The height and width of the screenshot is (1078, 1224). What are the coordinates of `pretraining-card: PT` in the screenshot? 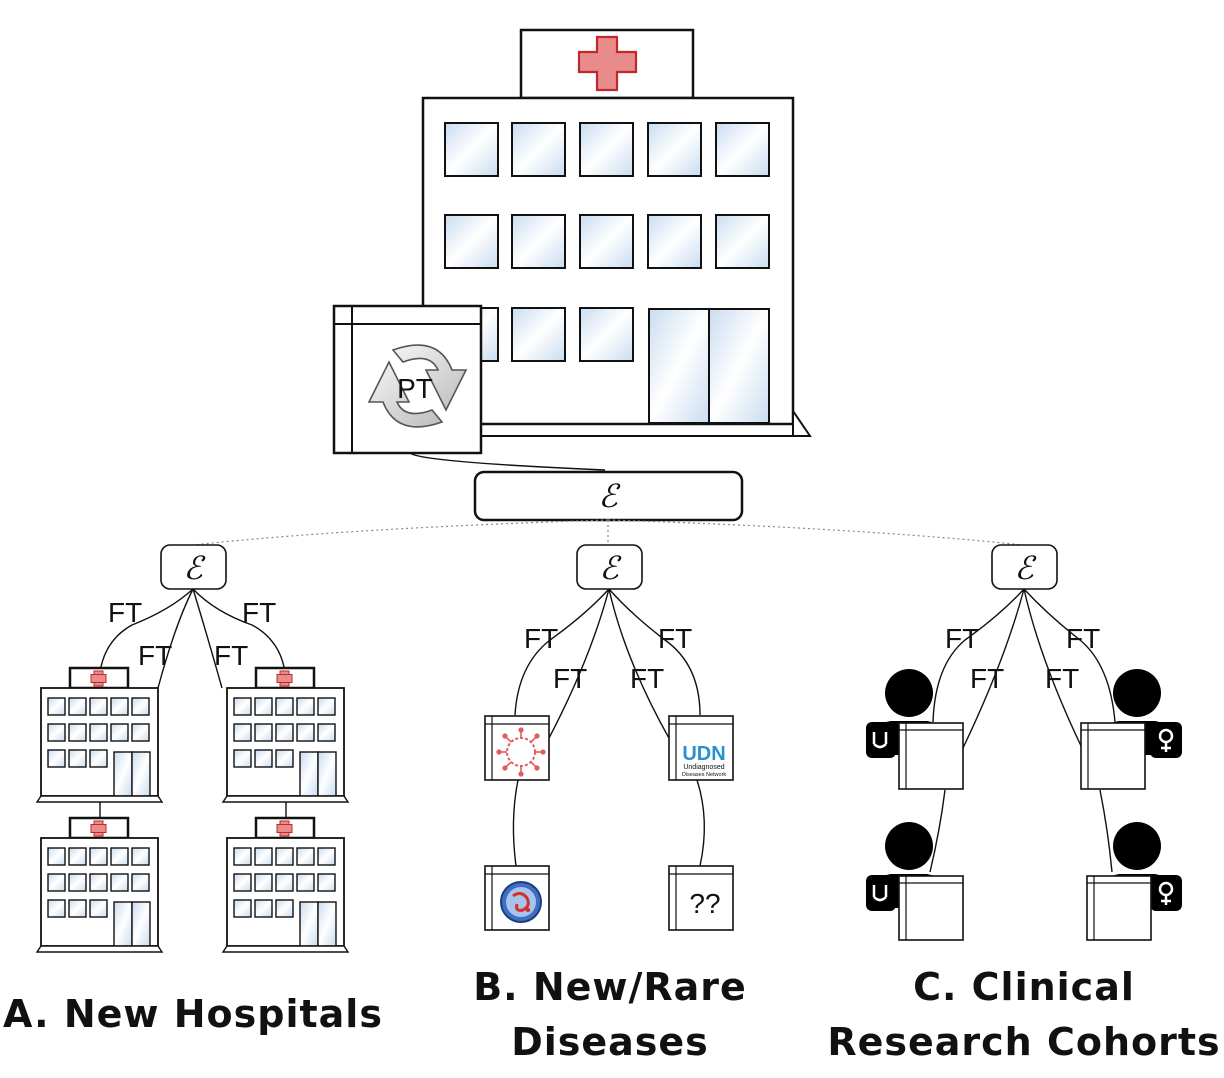 It's located at (407, 379).